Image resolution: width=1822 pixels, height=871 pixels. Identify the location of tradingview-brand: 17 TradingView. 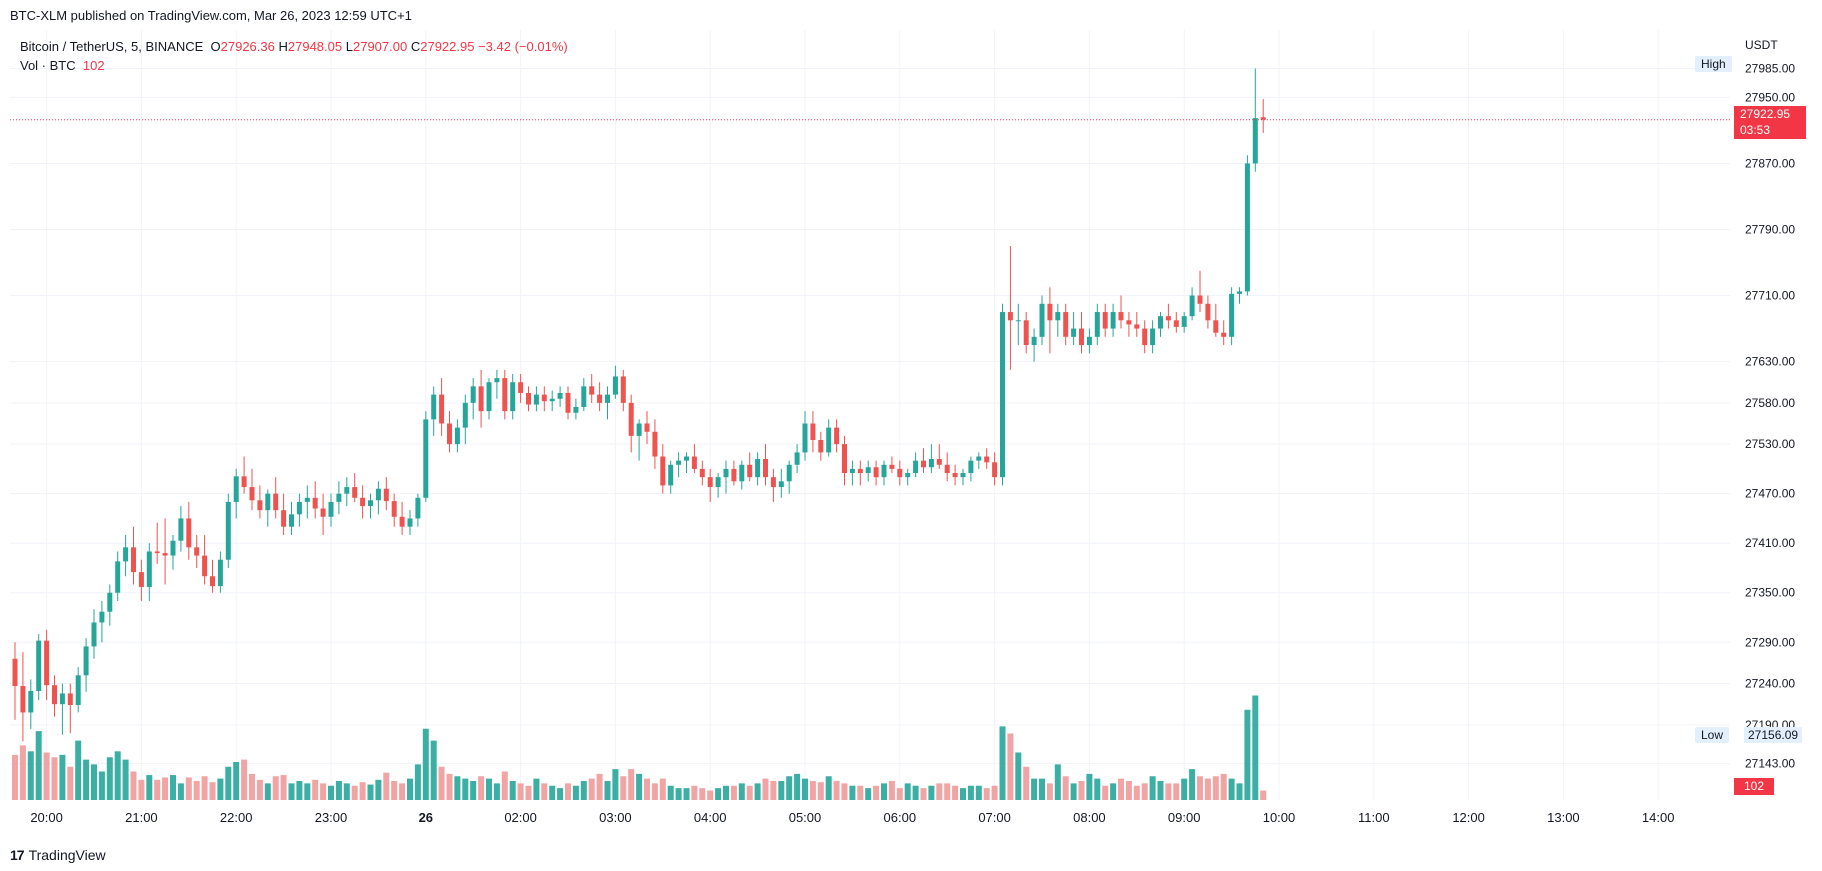
(58, 855).